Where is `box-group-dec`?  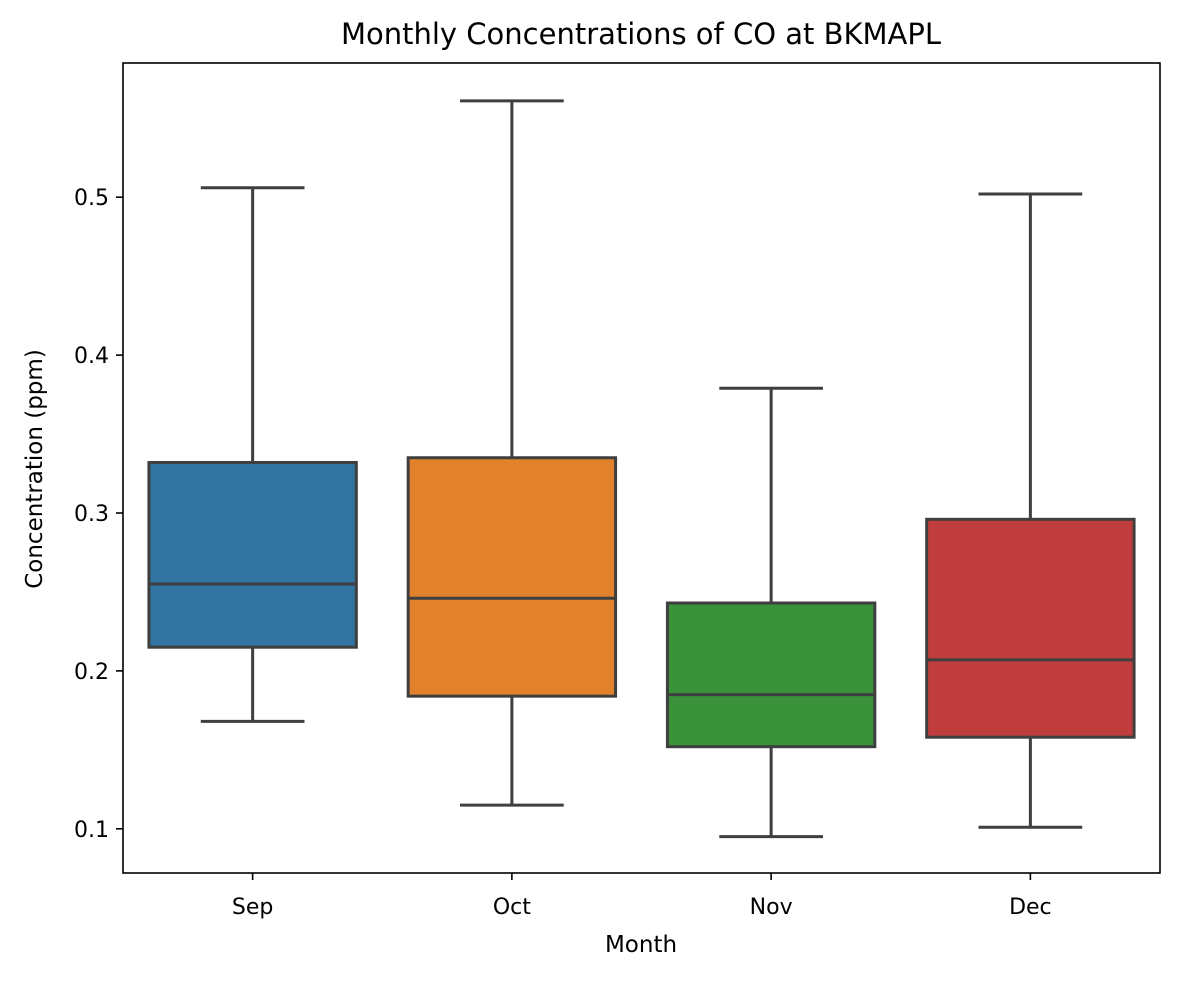 box-group-dec is located at coordinates (1030, 510).